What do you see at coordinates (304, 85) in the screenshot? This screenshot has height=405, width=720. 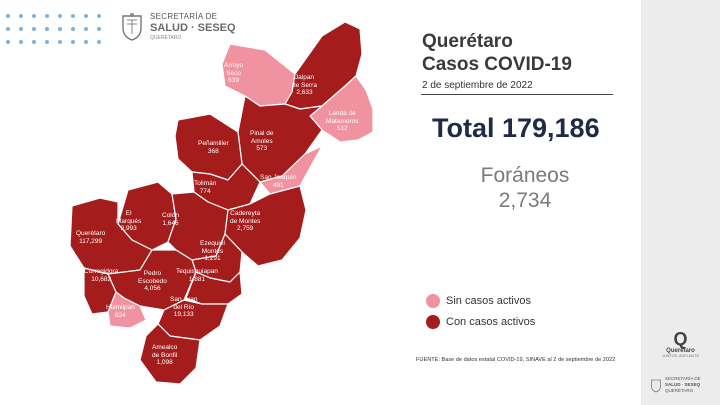 I see `label-jalpan-de-serra: Jalpan de Serra 2,633` at bounding box center [304, 85].